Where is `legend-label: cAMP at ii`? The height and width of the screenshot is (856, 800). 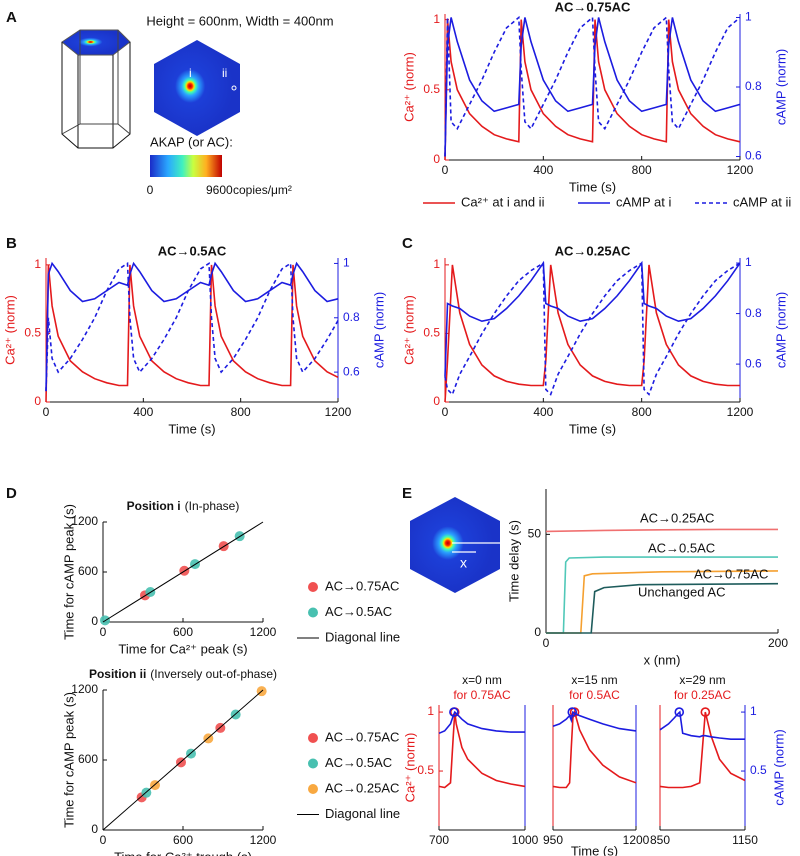
legend-label: cAMP at ii is located at coordinates (762, 201).